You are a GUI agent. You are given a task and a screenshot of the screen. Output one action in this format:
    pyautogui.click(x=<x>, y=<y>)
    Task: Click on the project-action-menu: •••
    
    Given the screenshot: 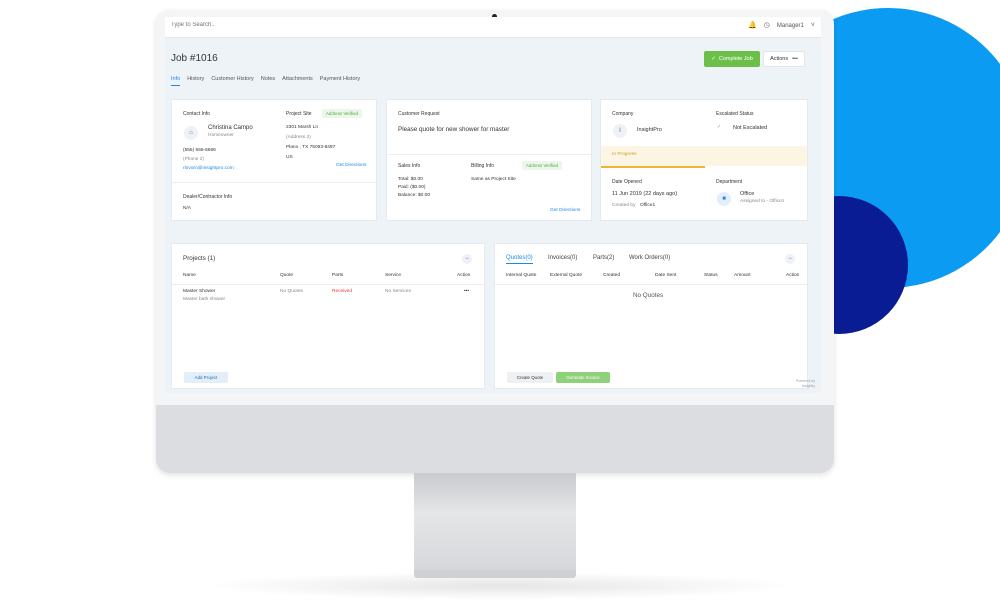 What is the action you would take?
    pyautogui.click(x=467, y=291)
    